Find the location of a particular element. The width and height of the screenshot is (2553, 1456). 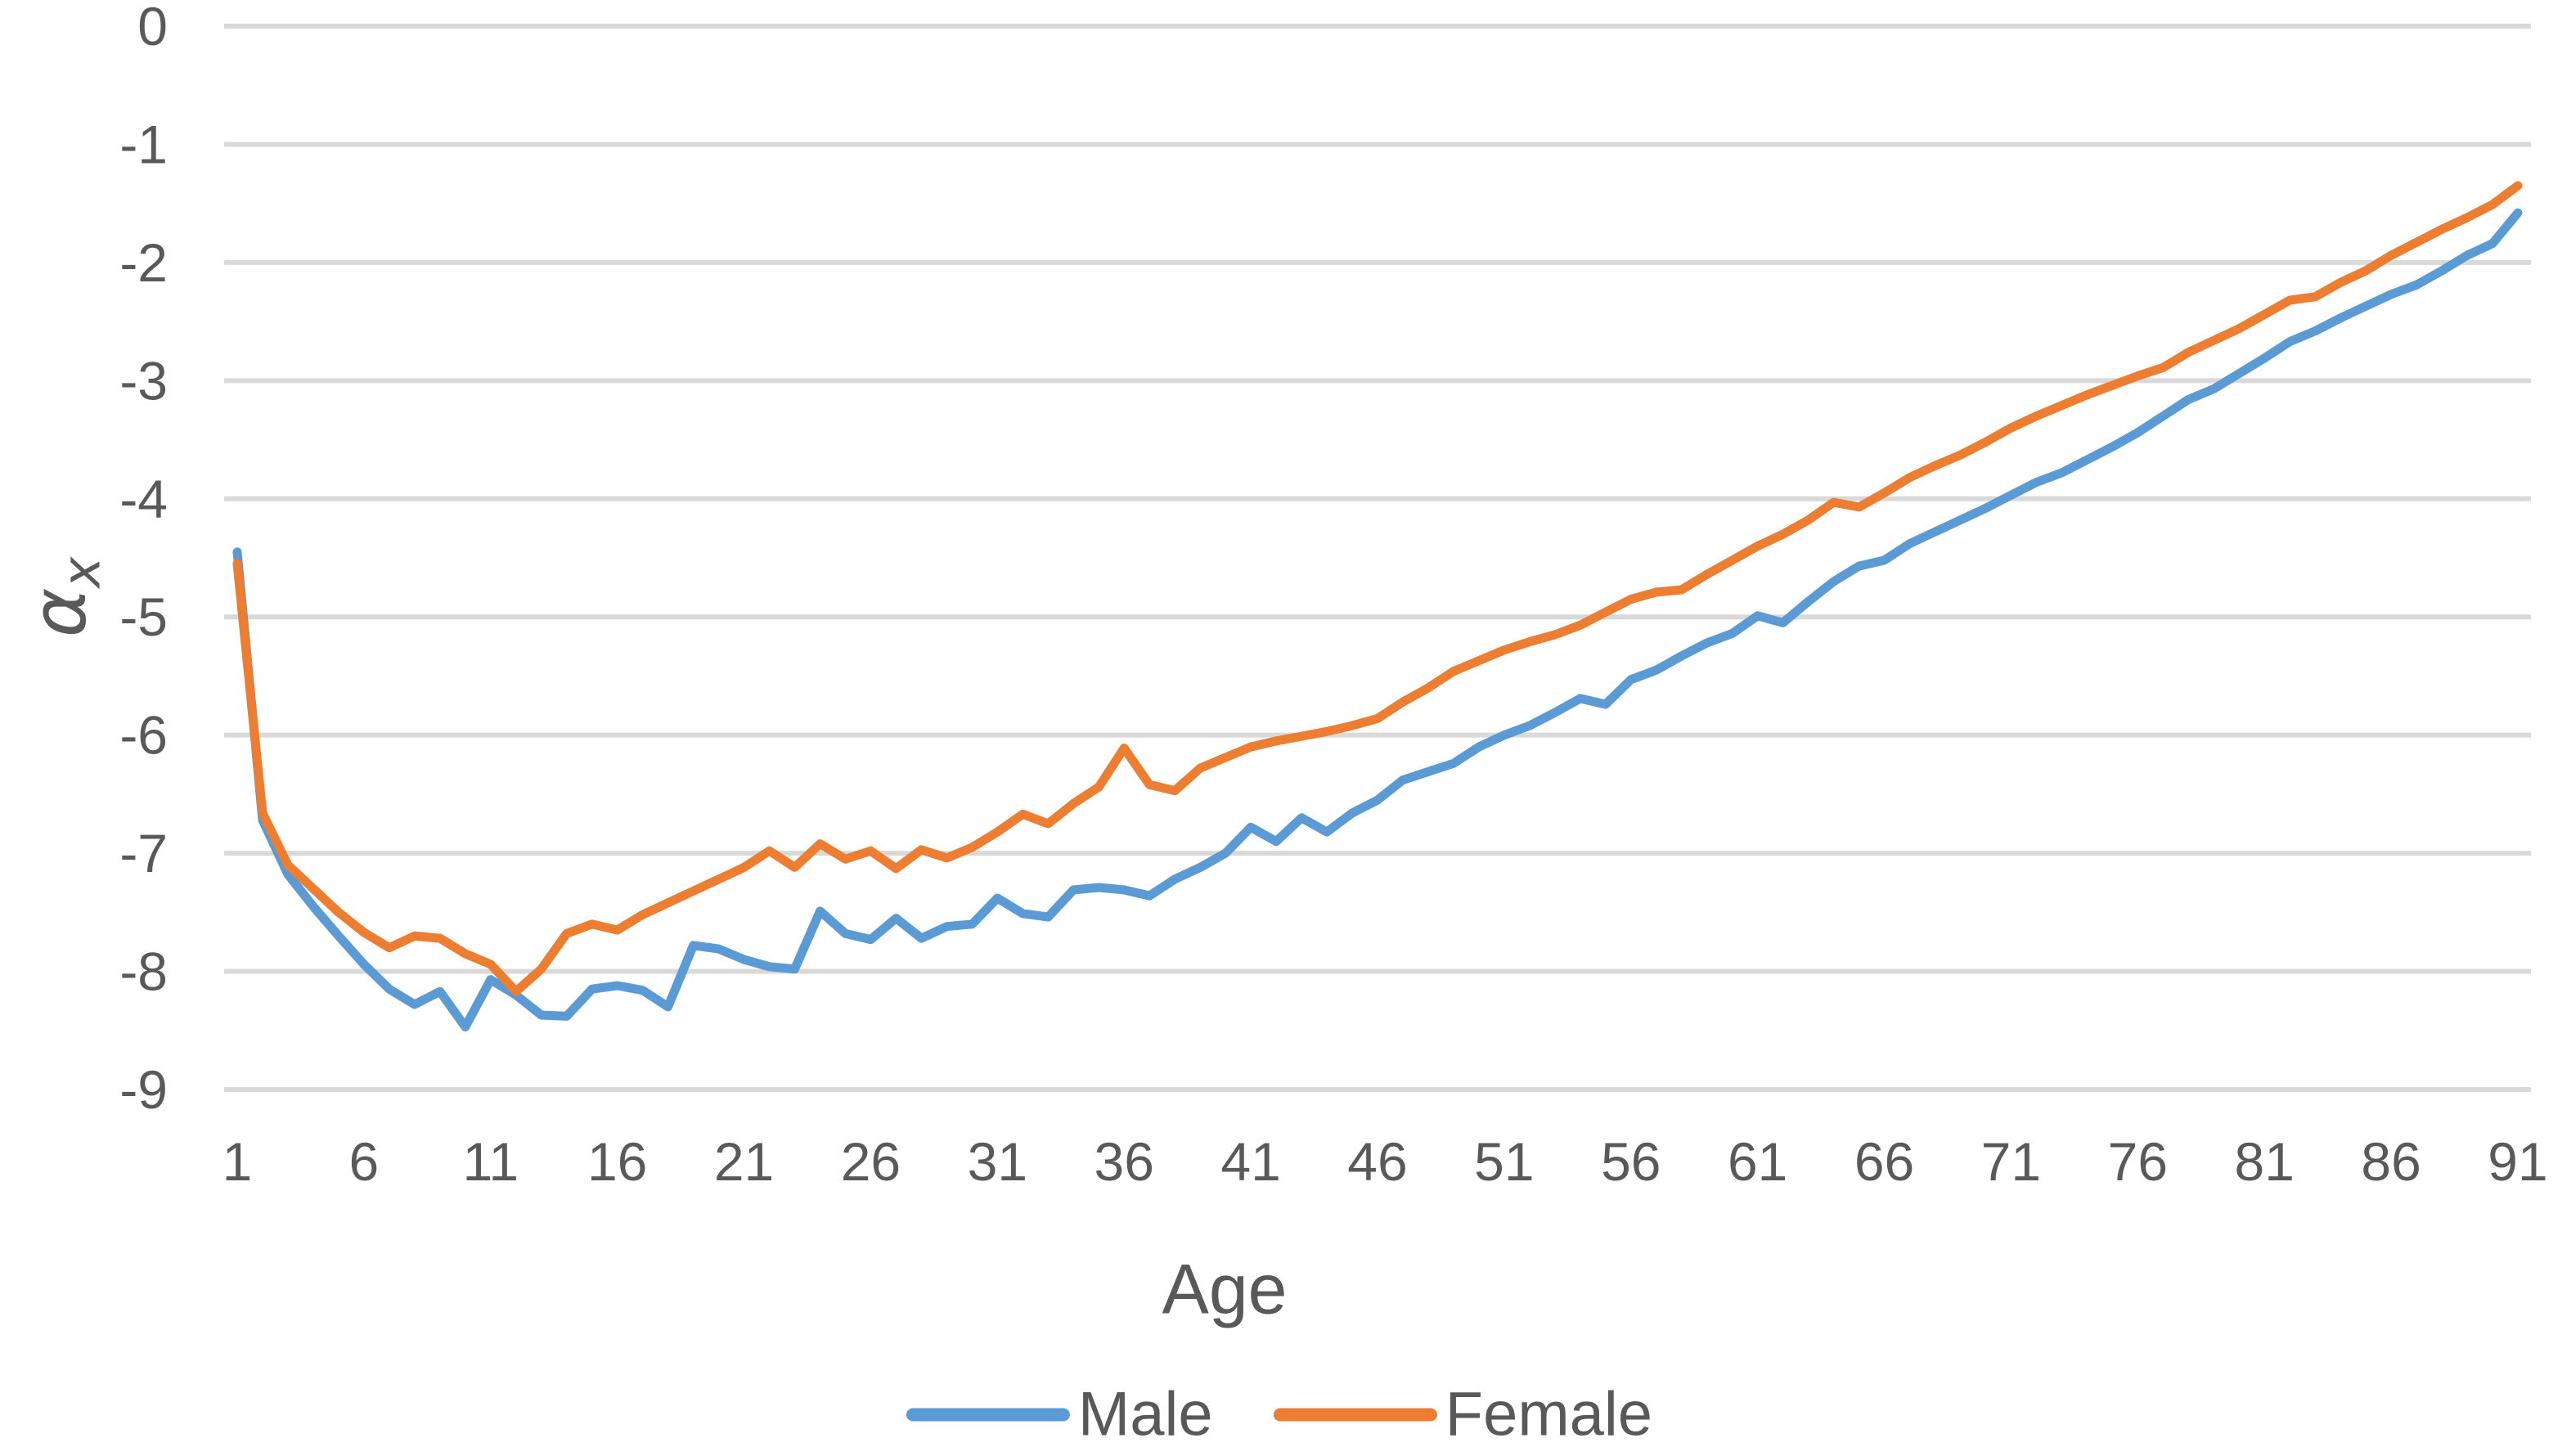

y-tick-label: -4 is located at coordinates (143, 499).